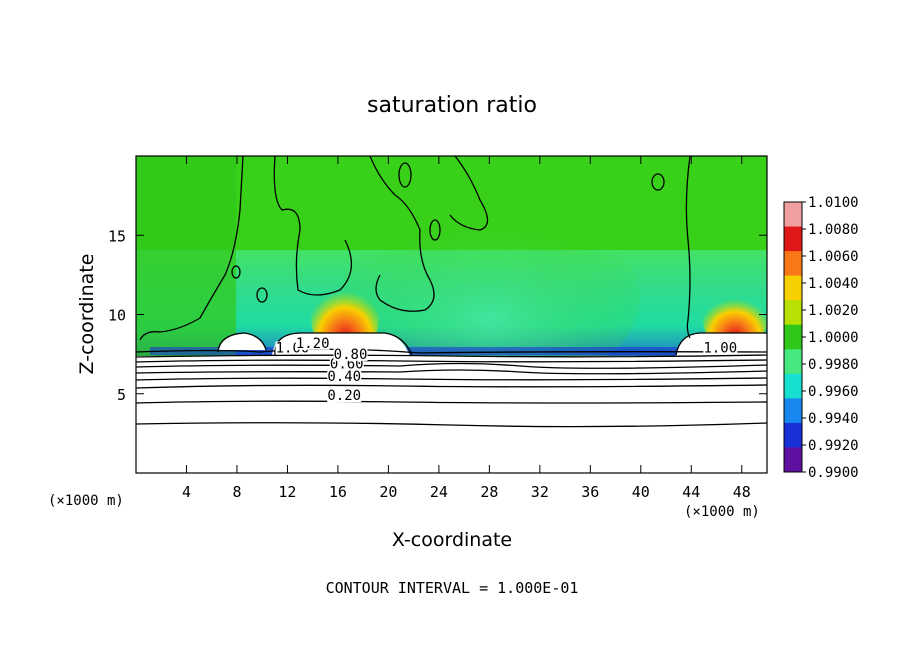  Describe the element at coordinates (833, 338) in the screenshot. I see `colorbar-label: 1.0000` at that location.